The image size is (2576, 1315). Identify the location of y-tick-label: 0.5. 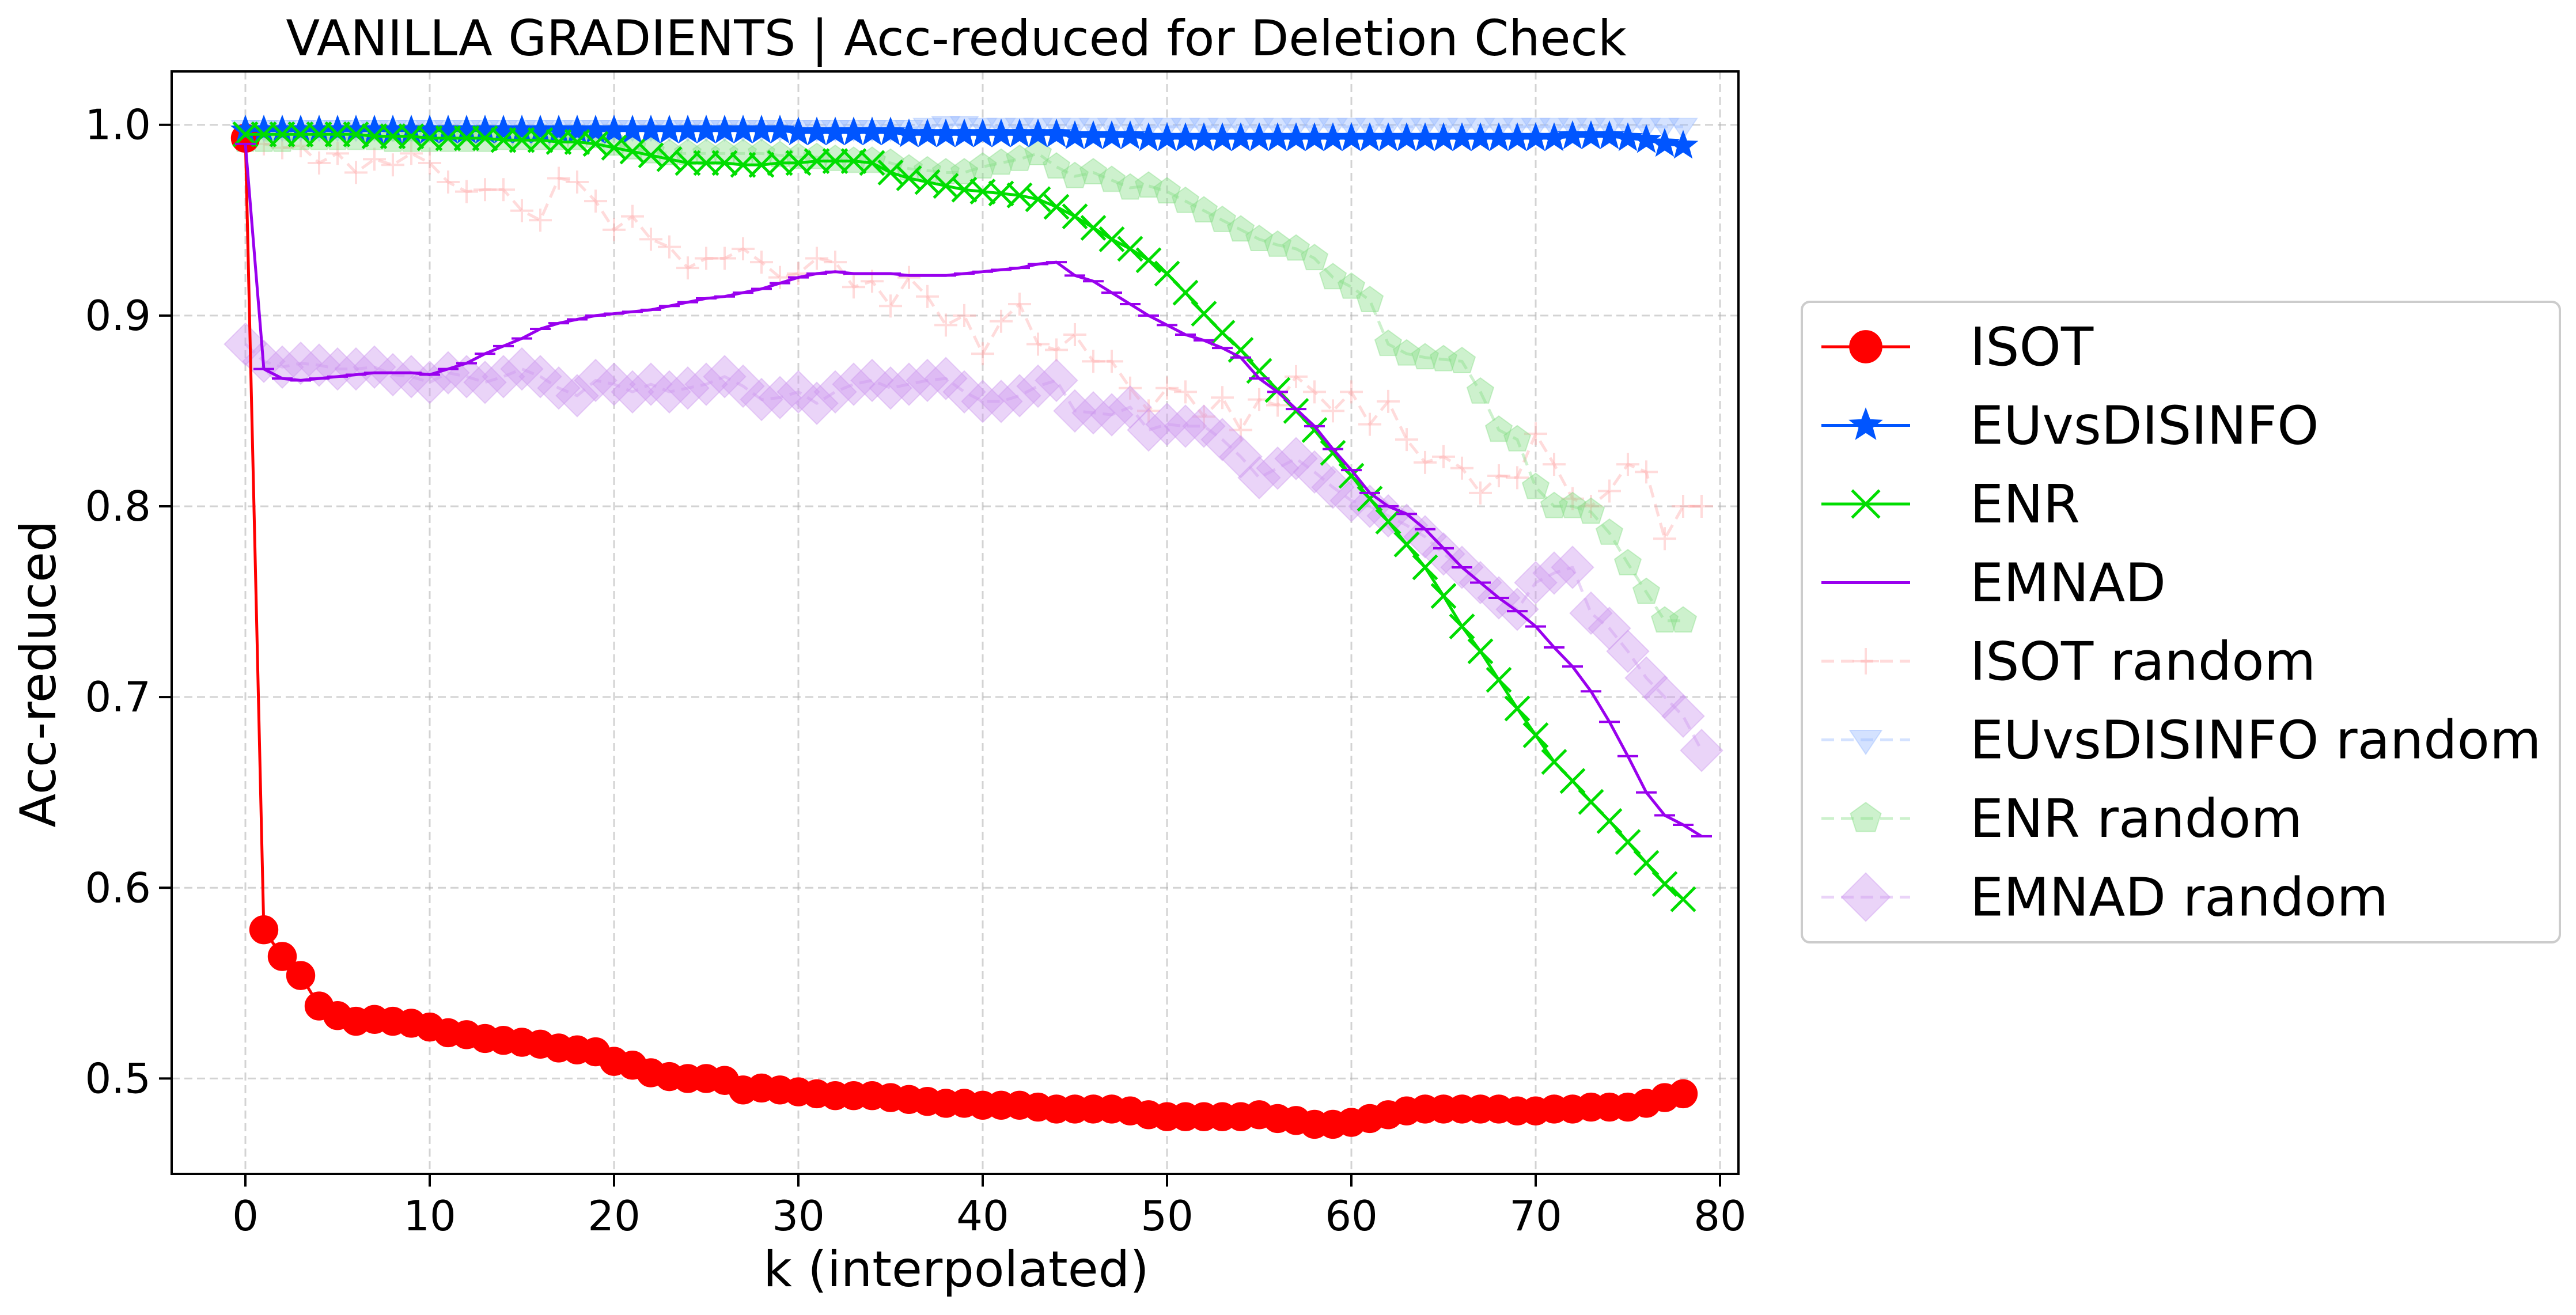
(118, 1078).